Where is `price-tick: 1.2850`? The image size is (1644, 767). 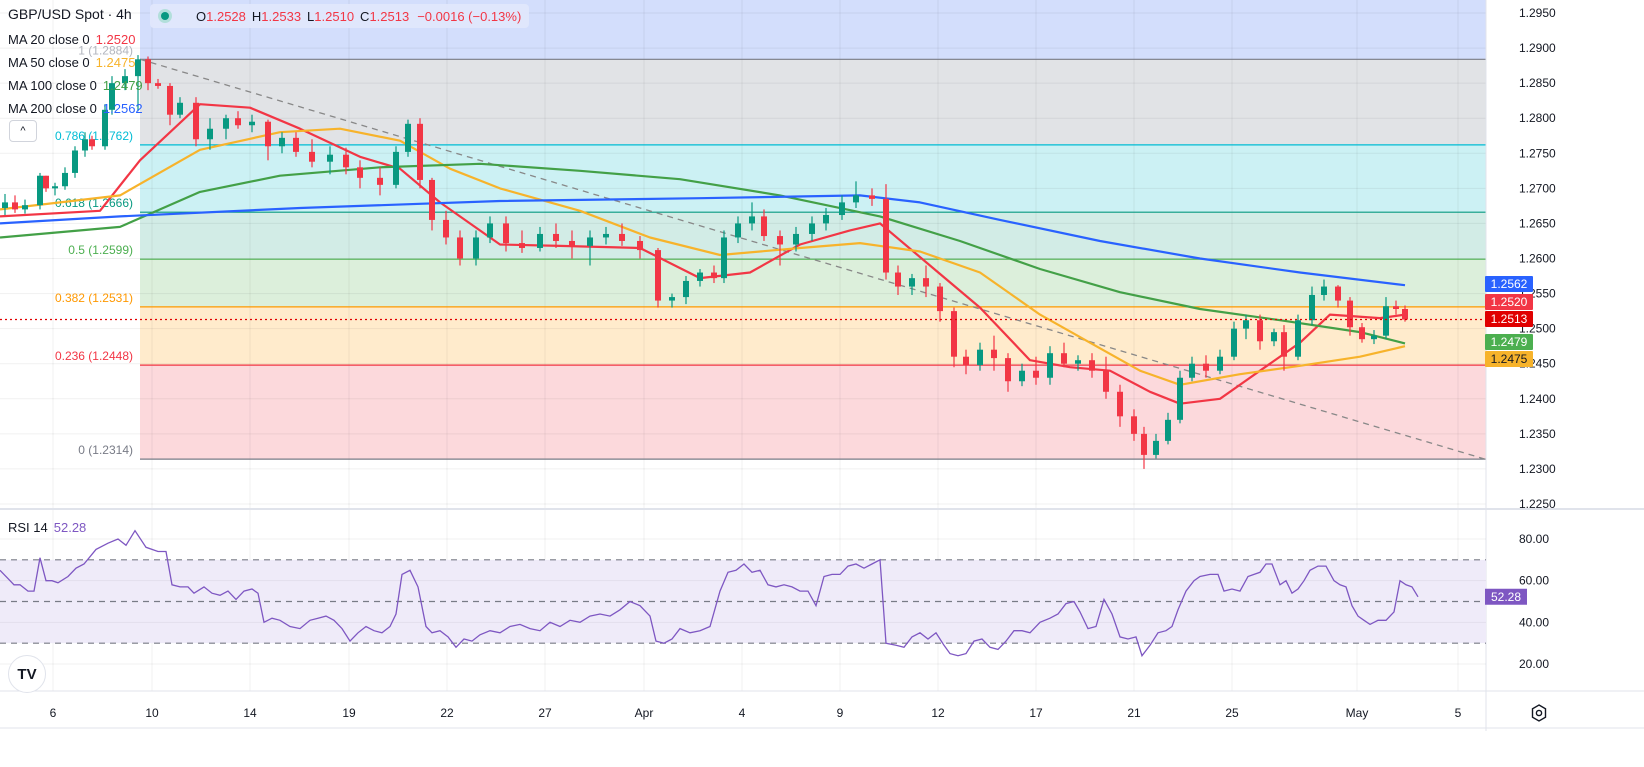 price-tick: 1.2850 is located at coordinates (1537, 83).